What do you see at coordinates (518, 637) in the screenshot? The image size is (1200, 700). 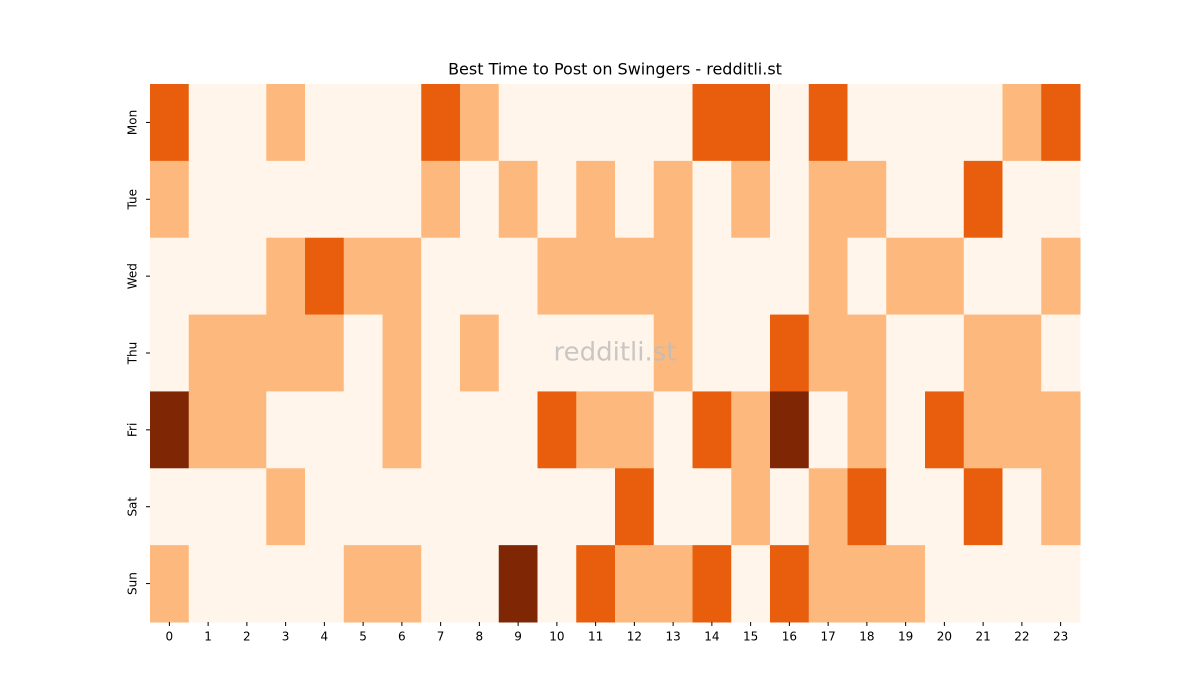 I see `x-tick-label: 9` at bounding box center [518, 637].